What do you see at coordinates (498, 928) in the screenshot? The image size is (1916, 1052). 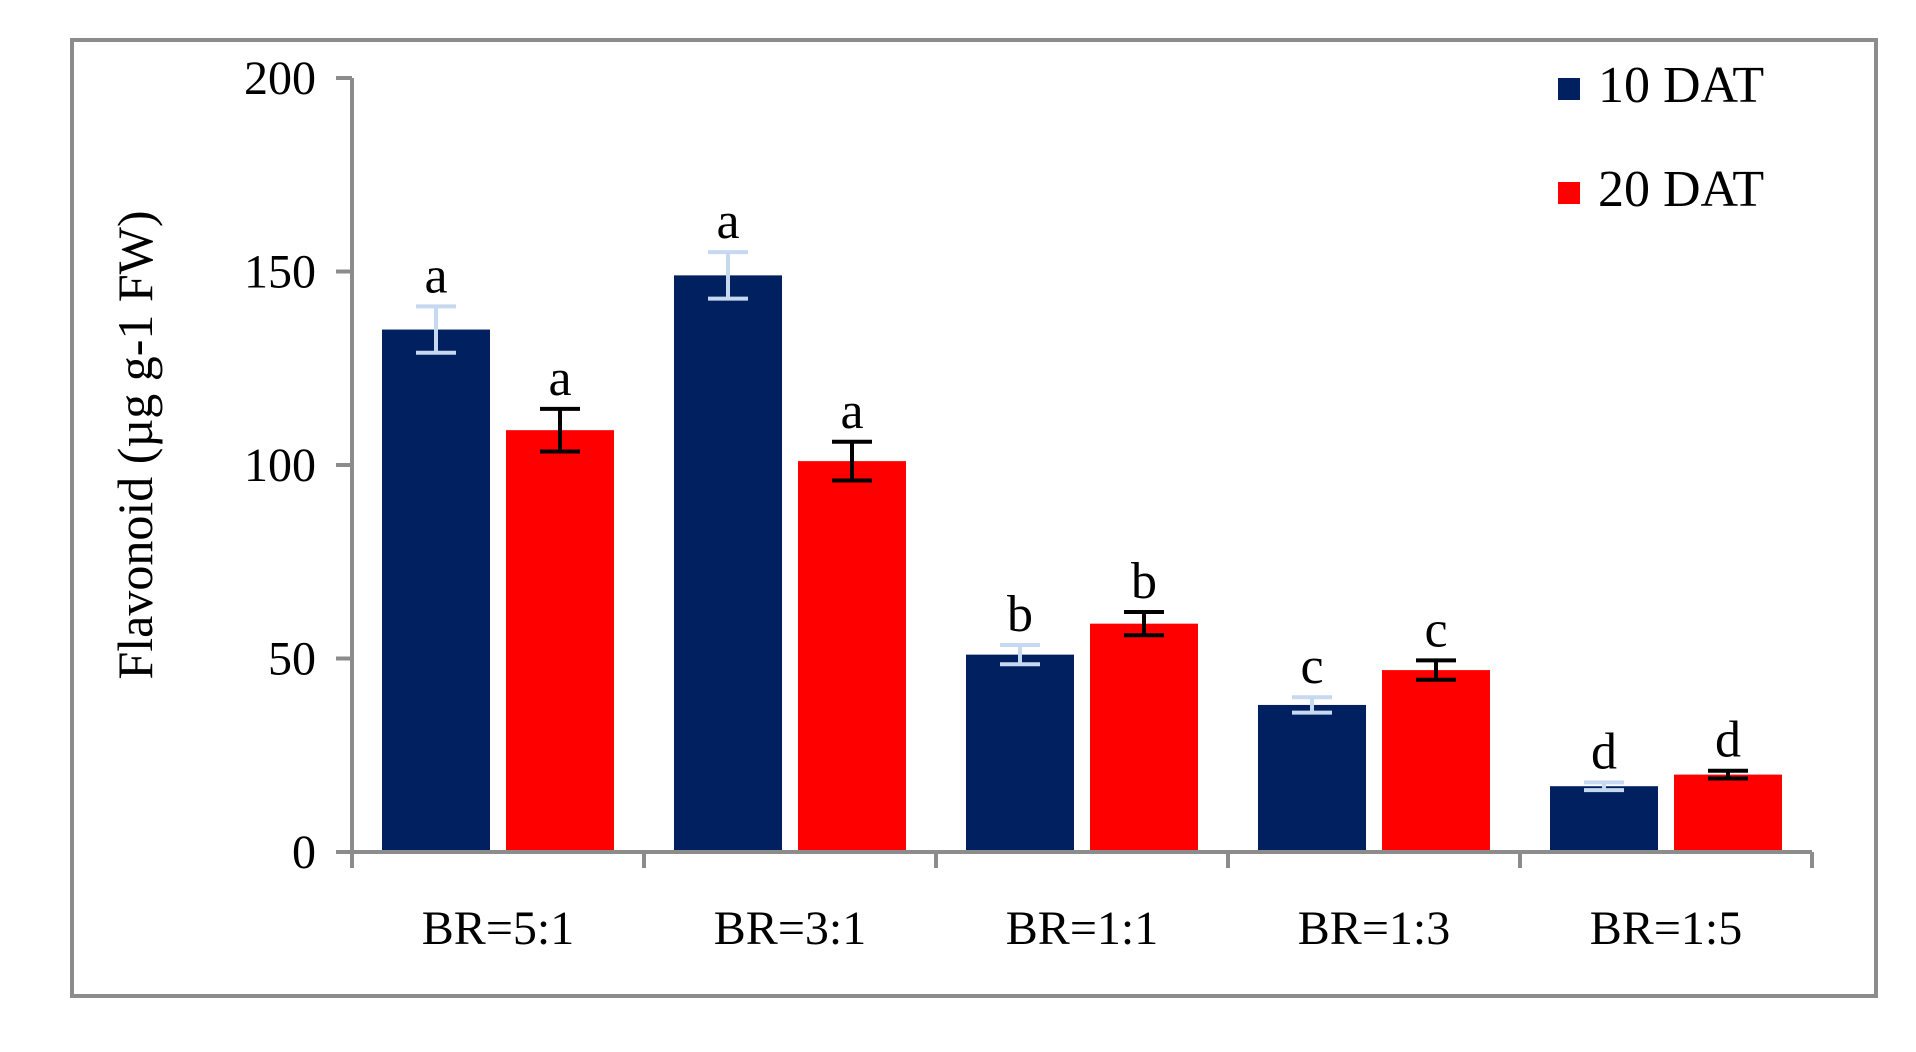 I see `x-tick-label: BR=5:1` at bounding box center [498, 928].